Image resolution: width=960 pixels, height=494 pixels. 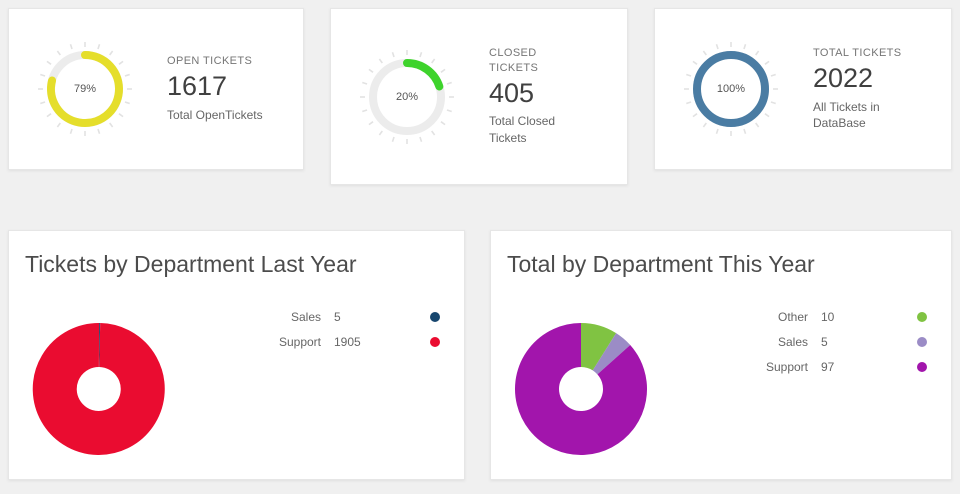 What do you see at coordinates (661, 264) in the screenshot?
I see `chart-title: Total by Department This Year` at bounding box center [661, 264].